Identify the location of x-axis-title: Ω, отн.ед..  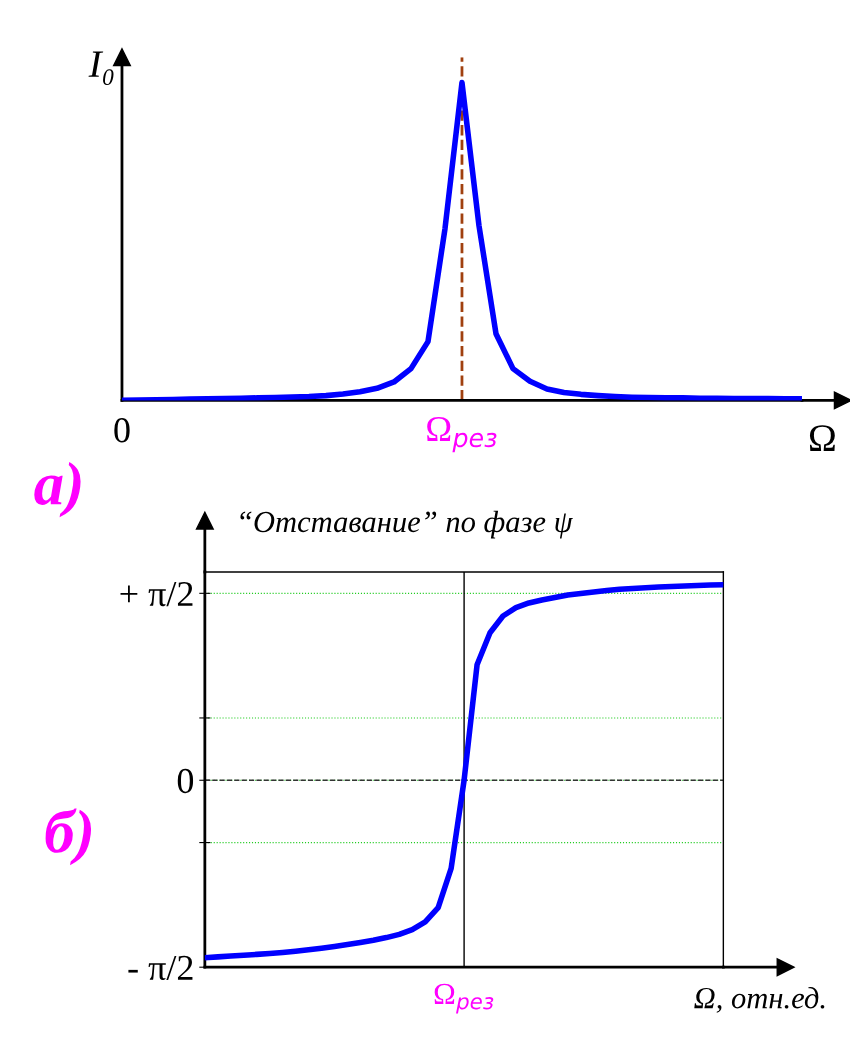
(759, 999).